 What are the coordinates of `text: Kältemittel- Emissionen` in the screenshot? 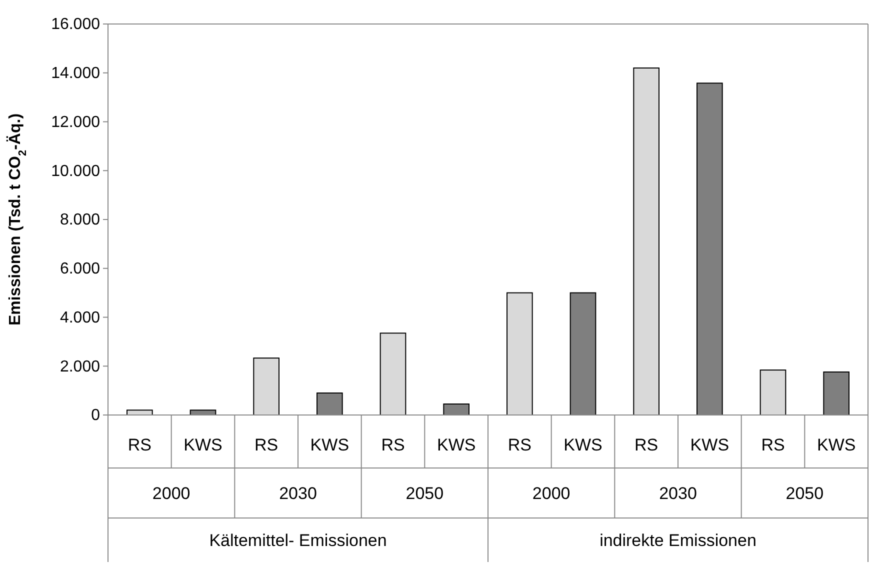 It's located at (298, 540).